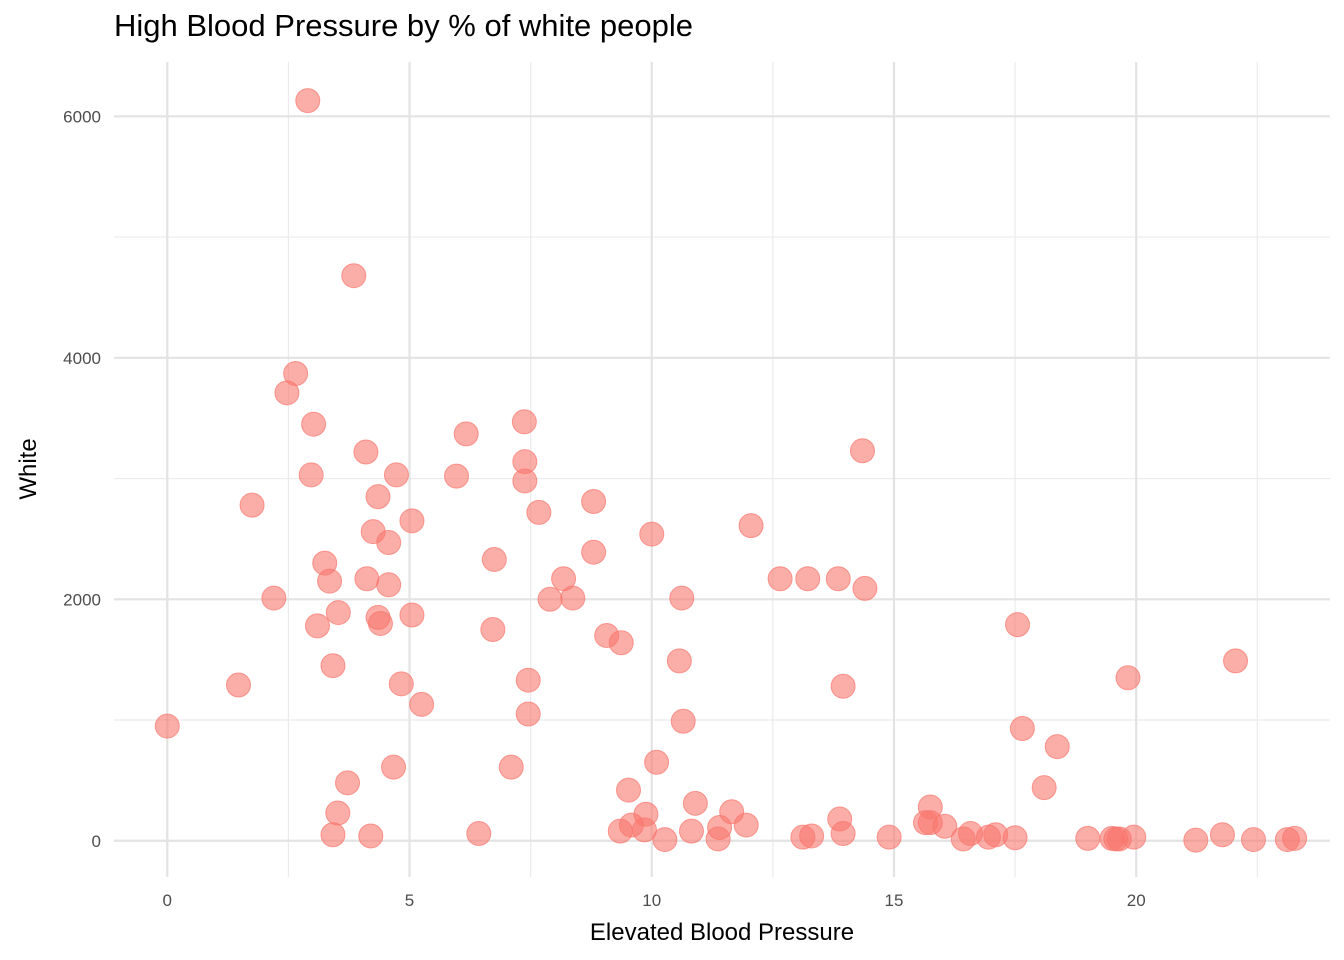 The width and height of the screenshot is (1344, 960). Describe the element at coordinates (403, 25) in the screenshot. I see `chart-title: High Blood Pressure by % of white people` at that location.